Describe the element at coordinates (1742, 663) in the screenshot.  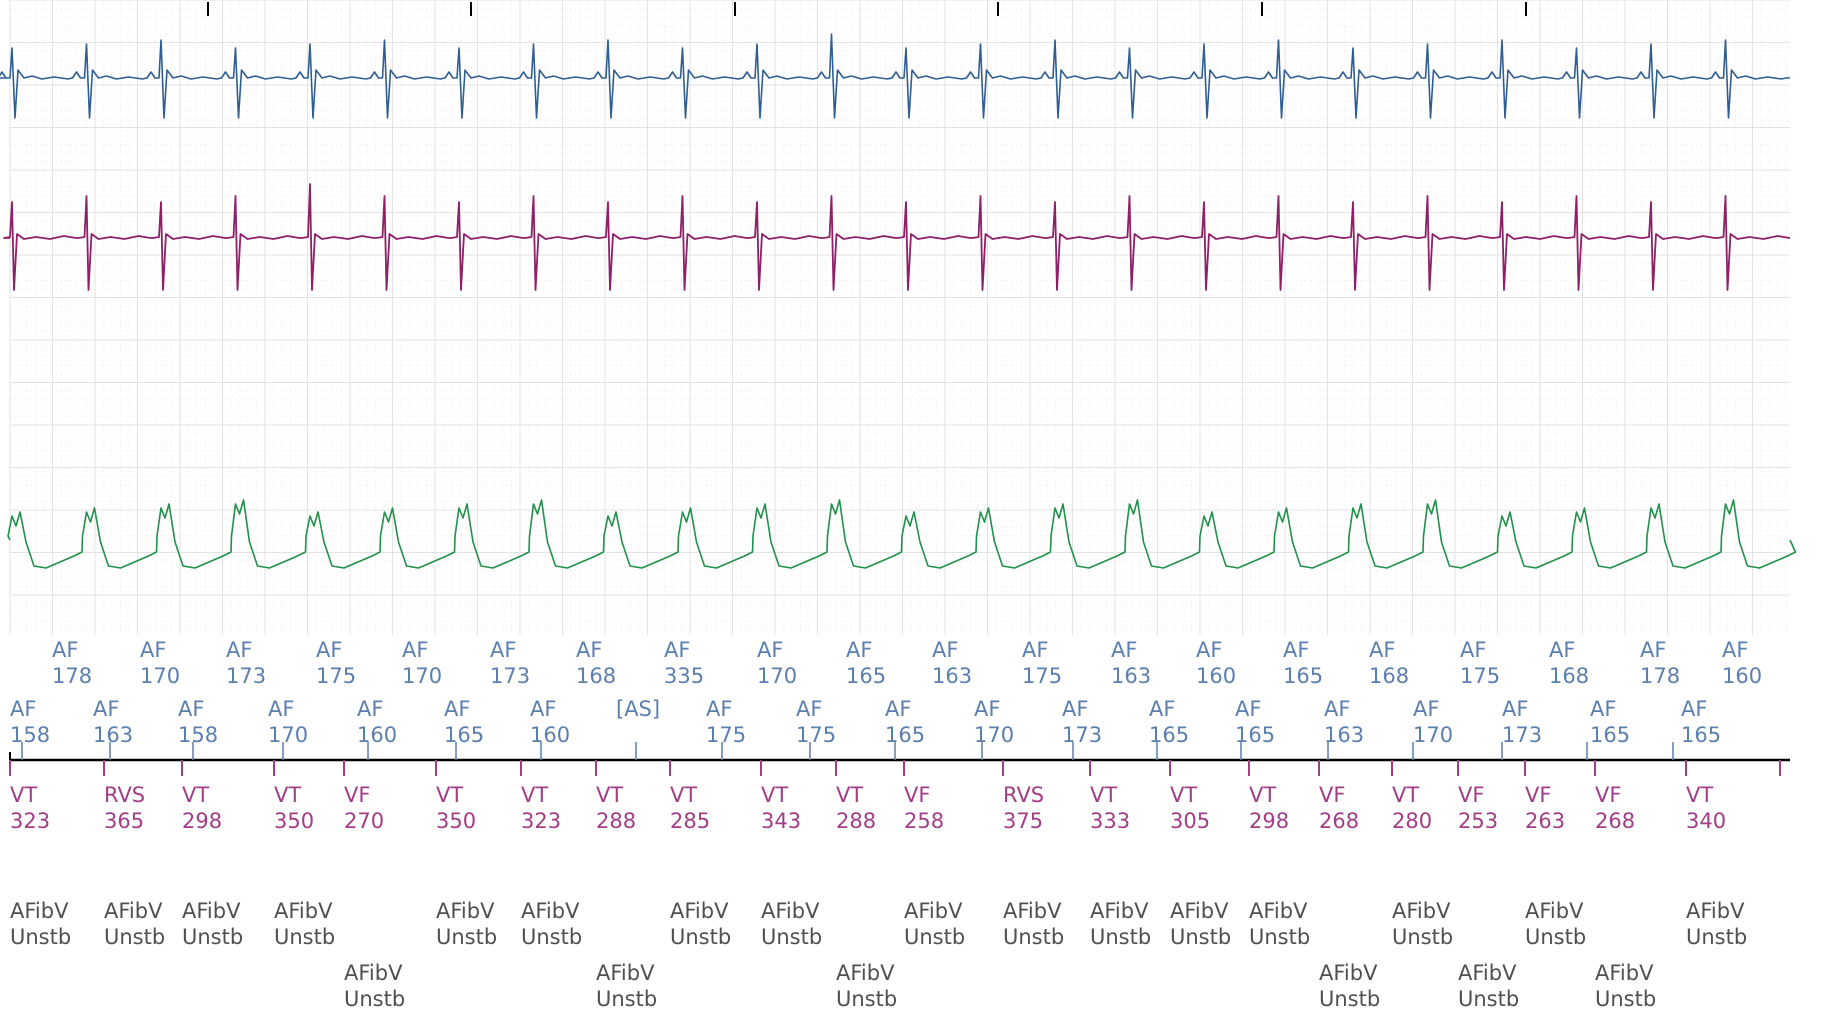
I see `atrial-marker: AF 160` at that location.